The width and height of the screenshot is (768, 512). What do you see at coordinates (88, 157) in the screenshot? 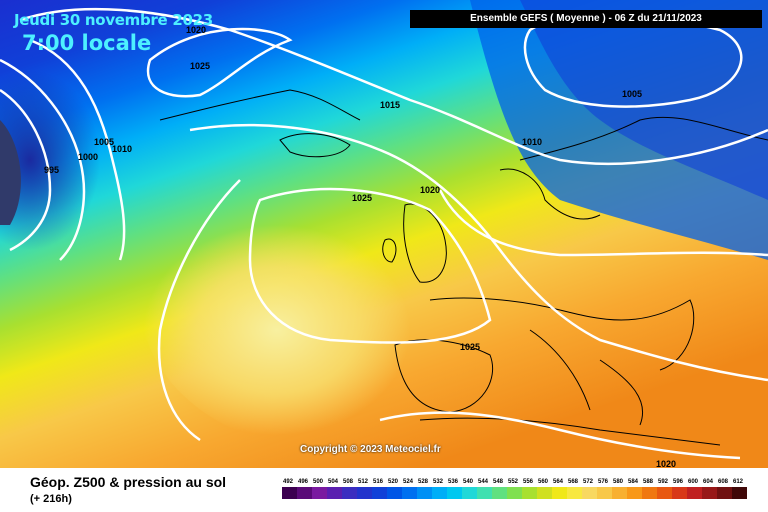
I see `isobar-label: 1000` at bounding box center [88, 157].